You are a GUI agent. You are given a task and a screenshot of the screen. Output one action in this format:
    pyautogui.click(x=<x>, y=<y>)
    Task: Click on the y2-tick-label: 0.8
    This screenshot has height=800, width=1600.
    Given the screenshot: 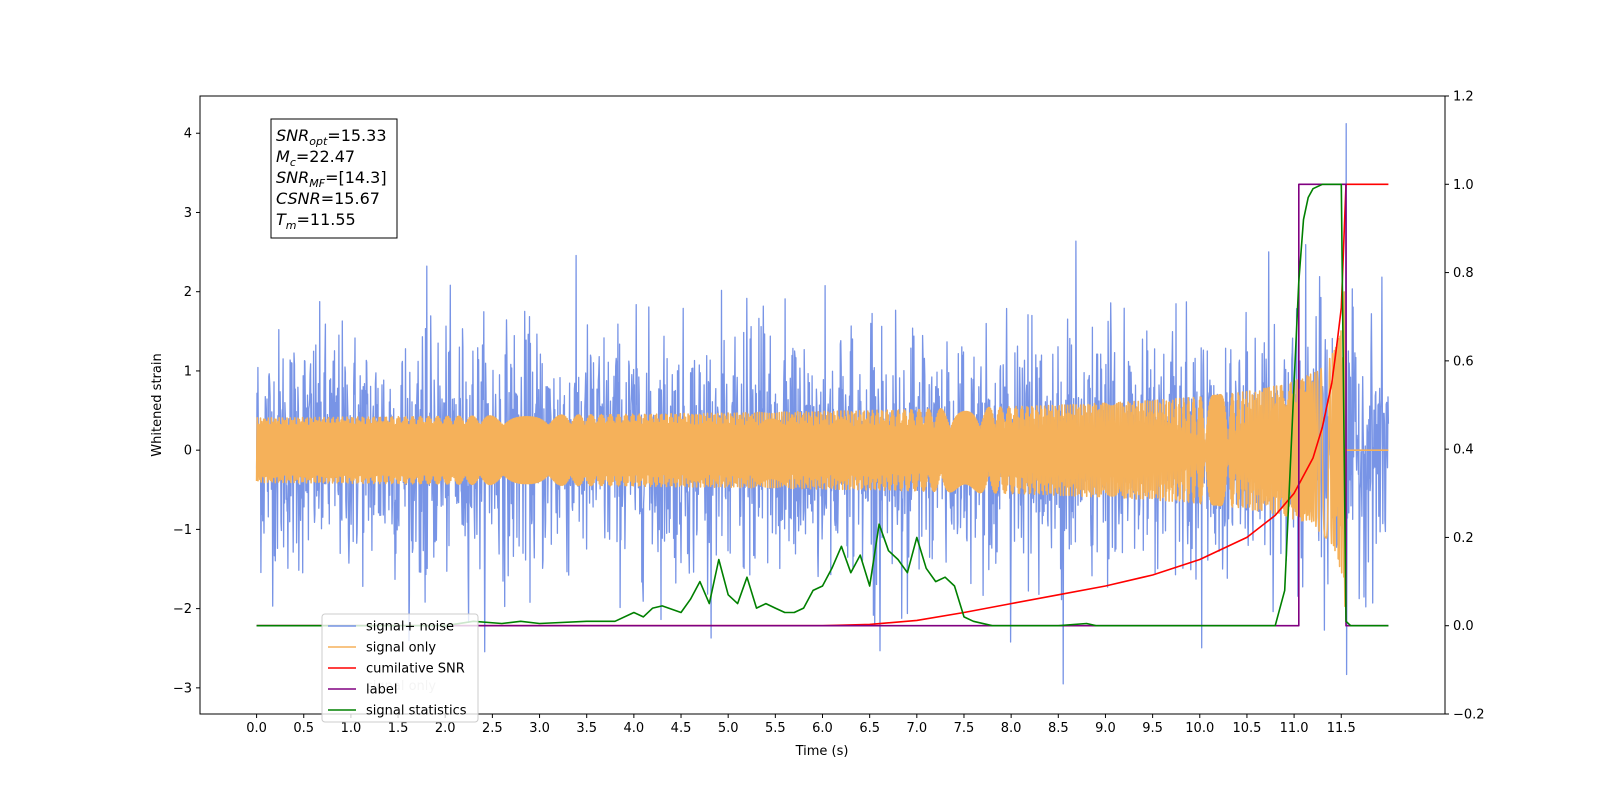 What is the action you would take?
    pyautogui.click(x=1463, y=273)
    